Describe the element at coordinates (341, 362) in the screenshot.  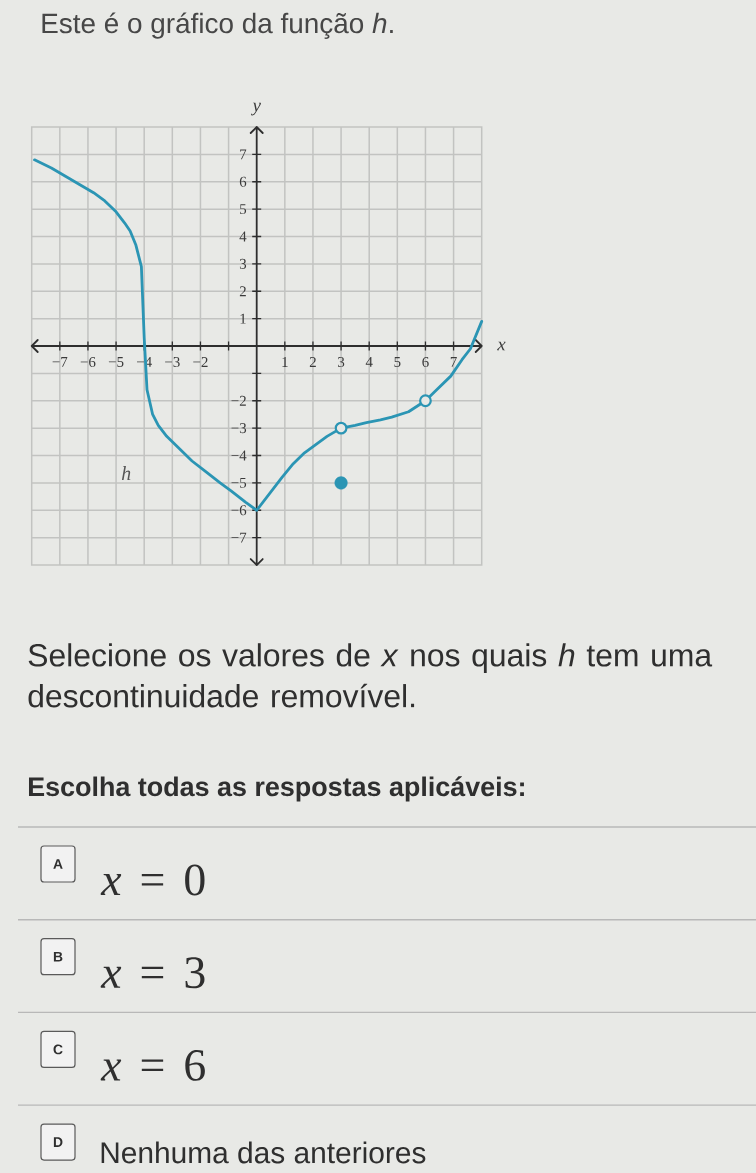
I see `x-tick-label: 3` at that location.